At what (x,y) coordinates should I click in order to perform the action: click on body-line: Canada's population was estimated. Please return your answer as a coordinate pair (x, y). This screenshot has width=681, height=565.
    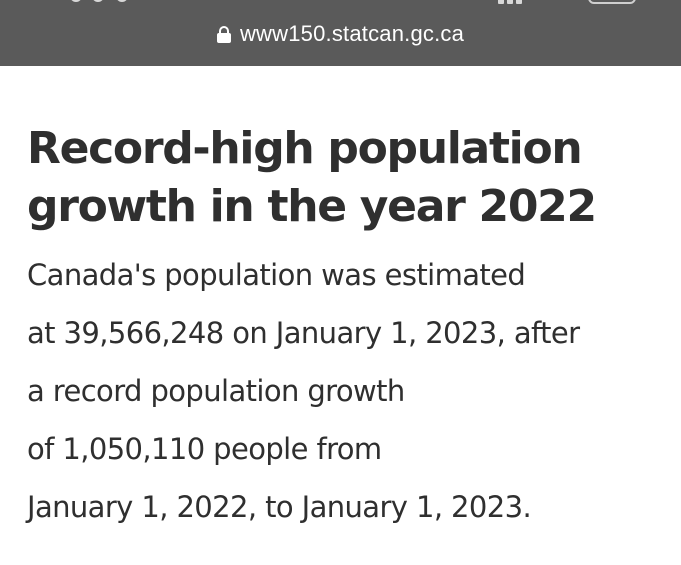
    Looking at the image, I should click on (276, 275).